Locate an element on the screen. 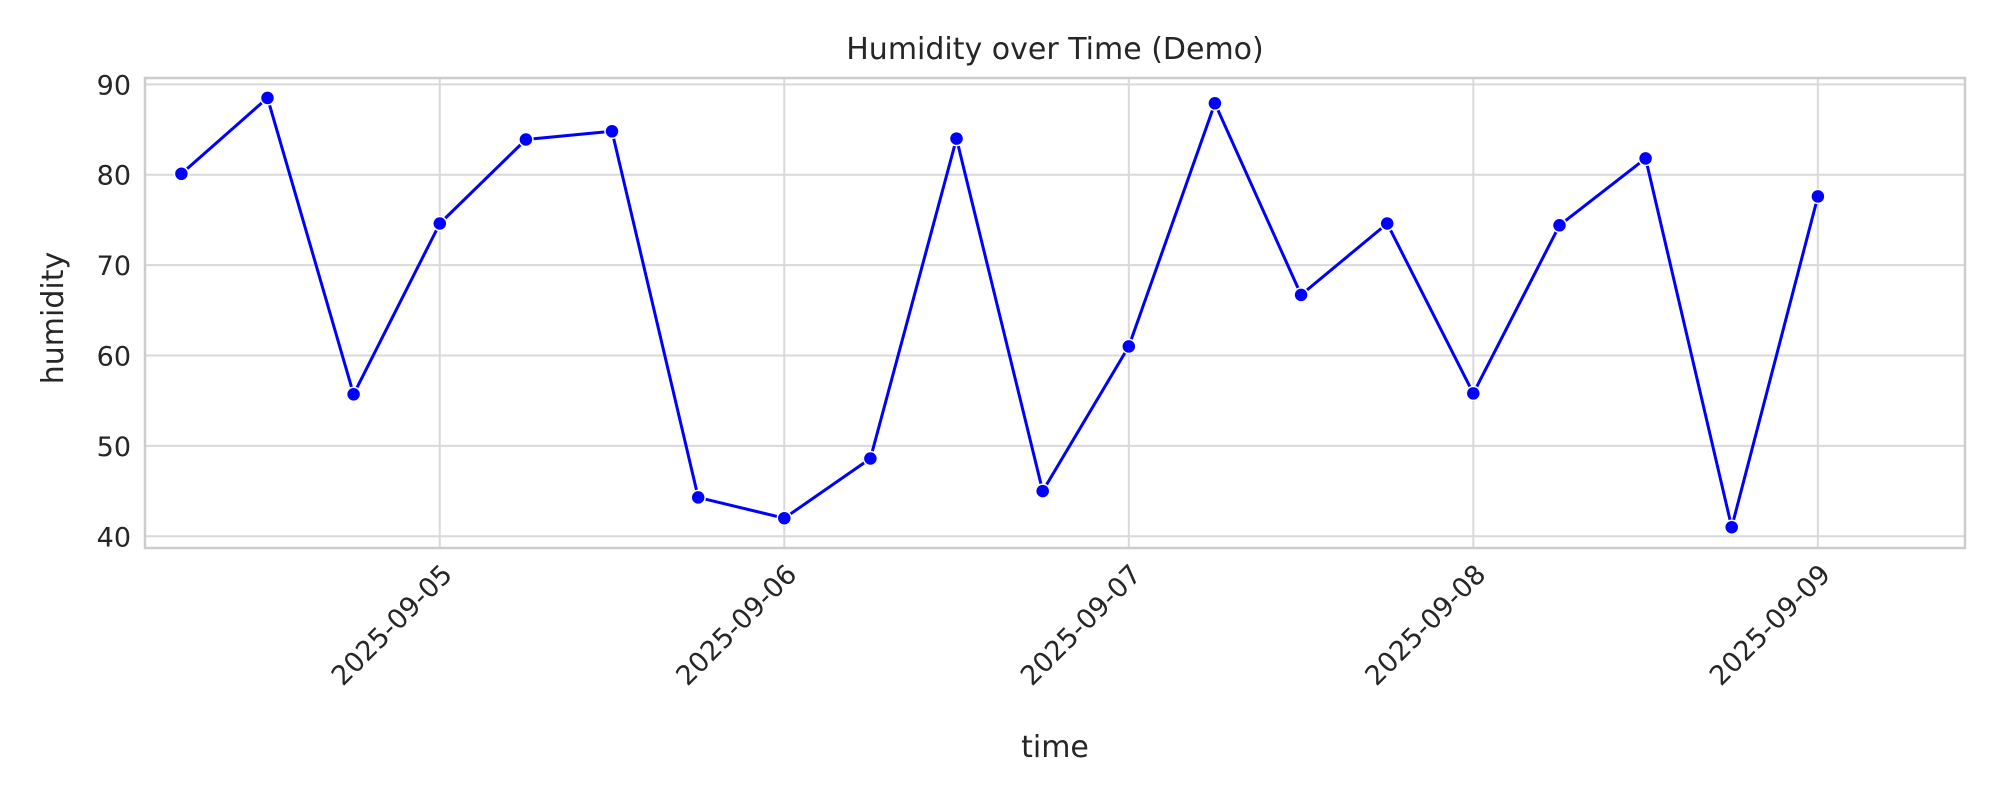 This screenshot has width=2000, height=800. y-tick-label: 40 is located at coordinates (114, 537).